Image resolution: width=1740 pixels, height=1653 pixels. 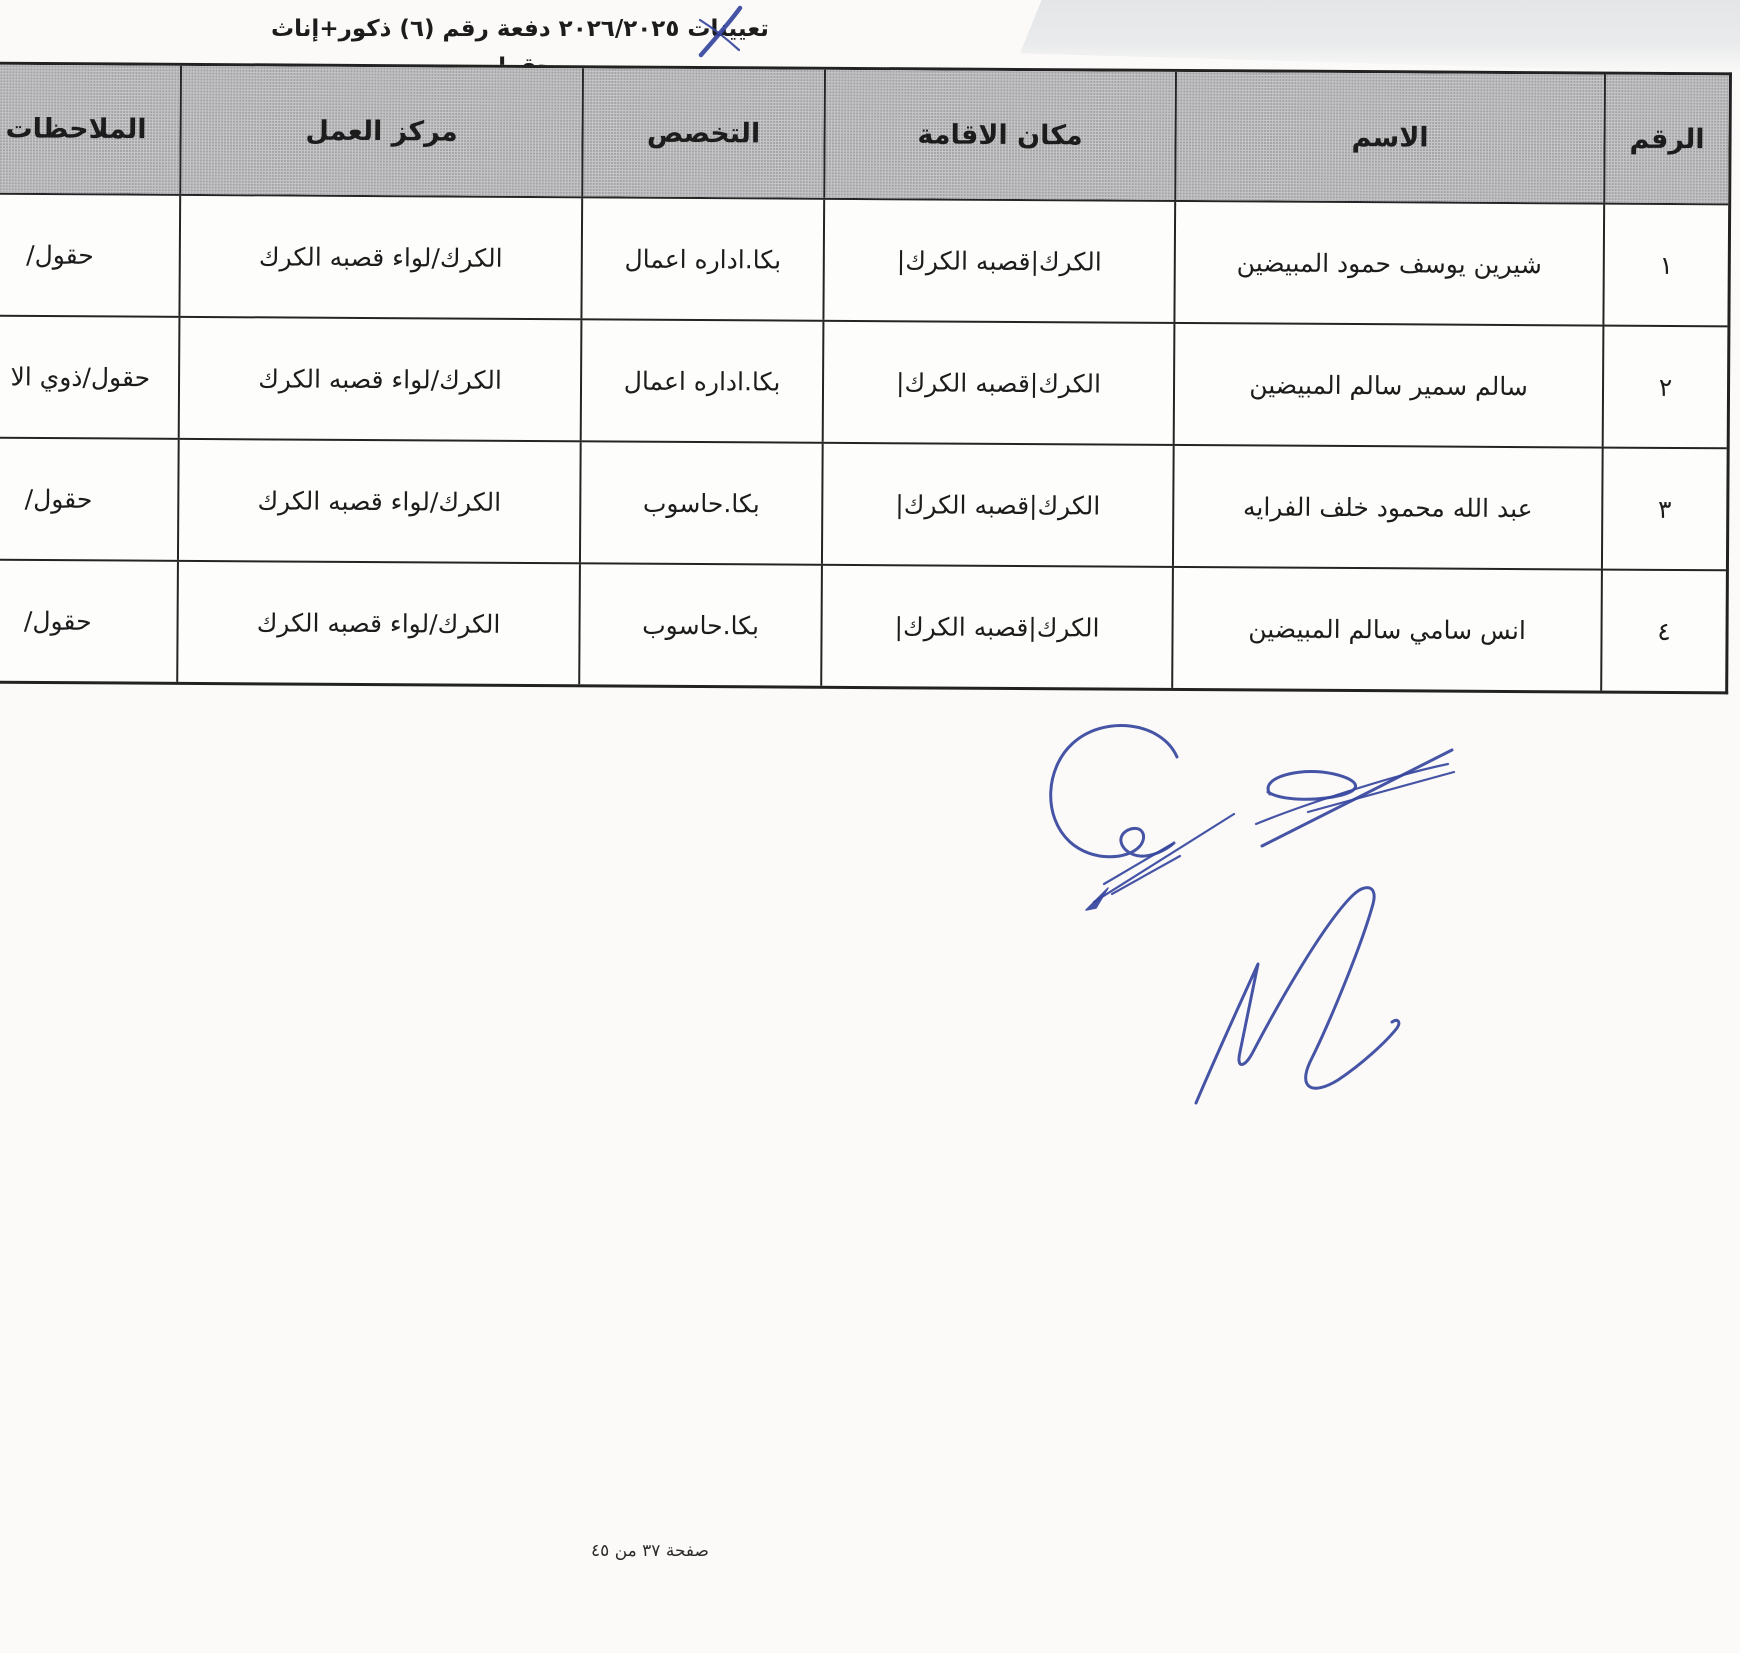 What do you see at coordinates (1380, 37) in the screenshot?
I see `scanner-edge-shade` at bounding box center [1380, 37].